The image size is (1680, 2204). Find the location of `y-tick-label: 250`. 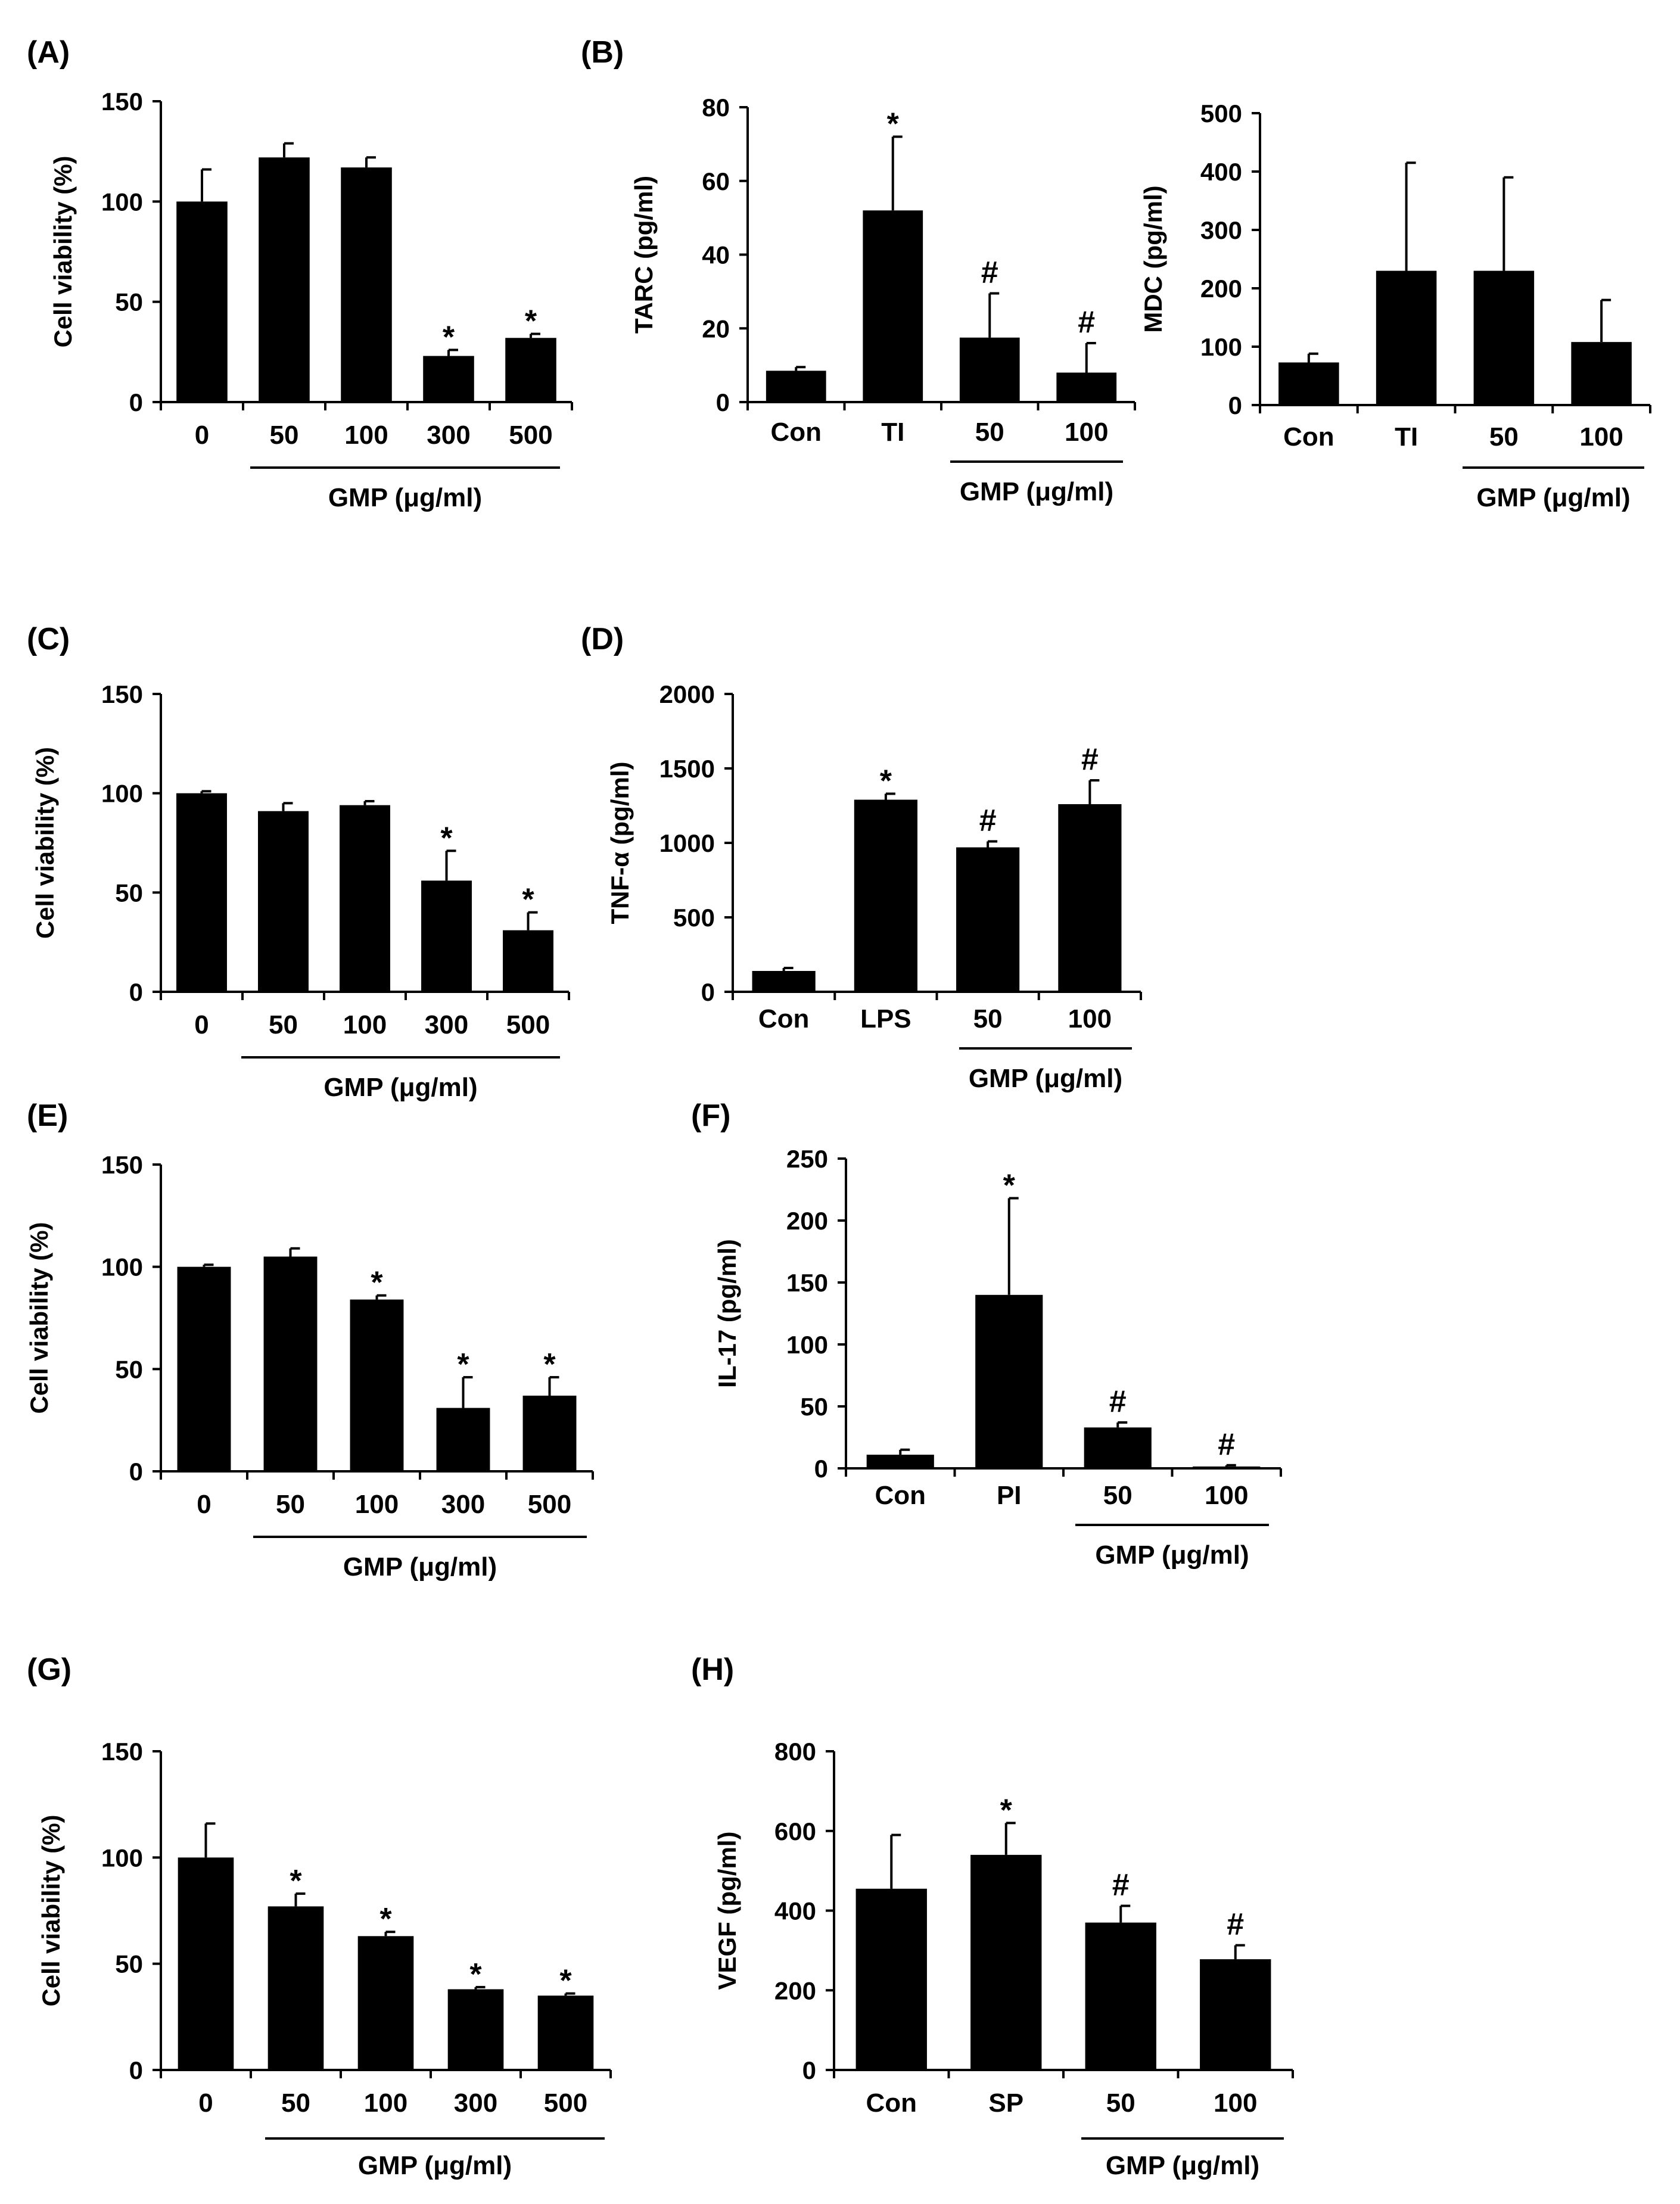

y-tick-label: 250 is located at coordinates (807, 1159).